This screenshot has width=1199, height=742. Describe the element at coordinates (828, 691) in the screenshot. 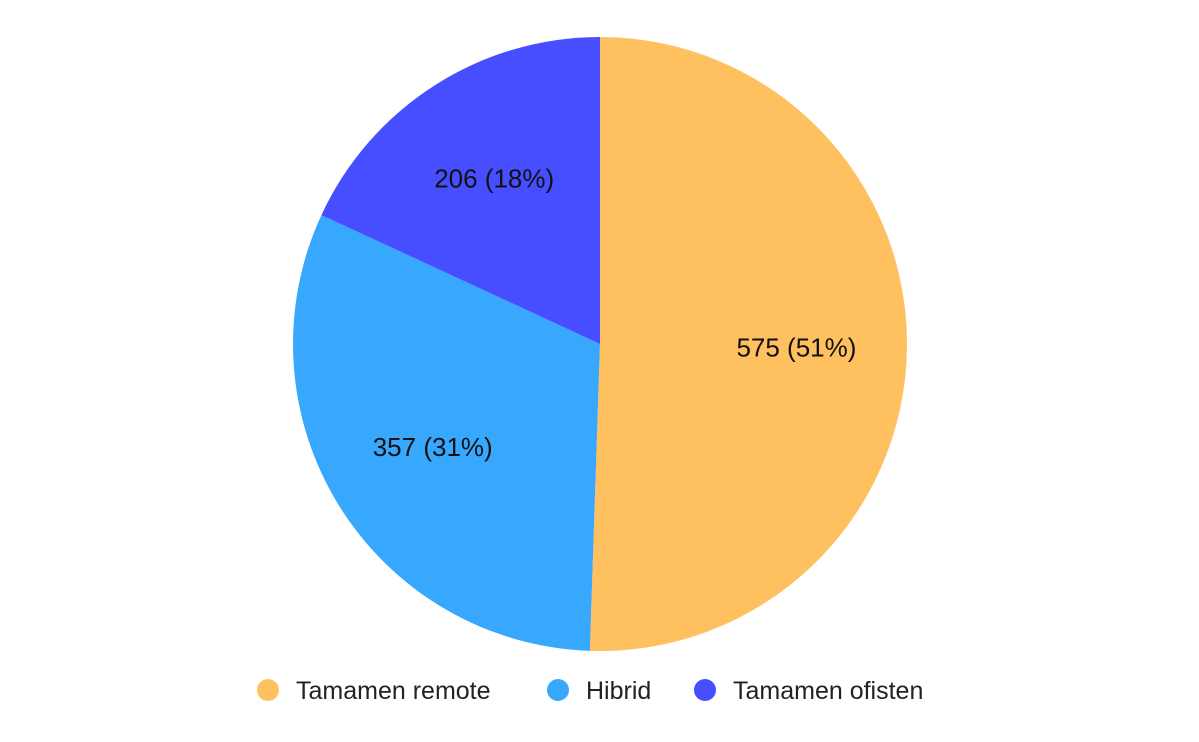

I see `legend-label: Tamamen ofisten` at that location.